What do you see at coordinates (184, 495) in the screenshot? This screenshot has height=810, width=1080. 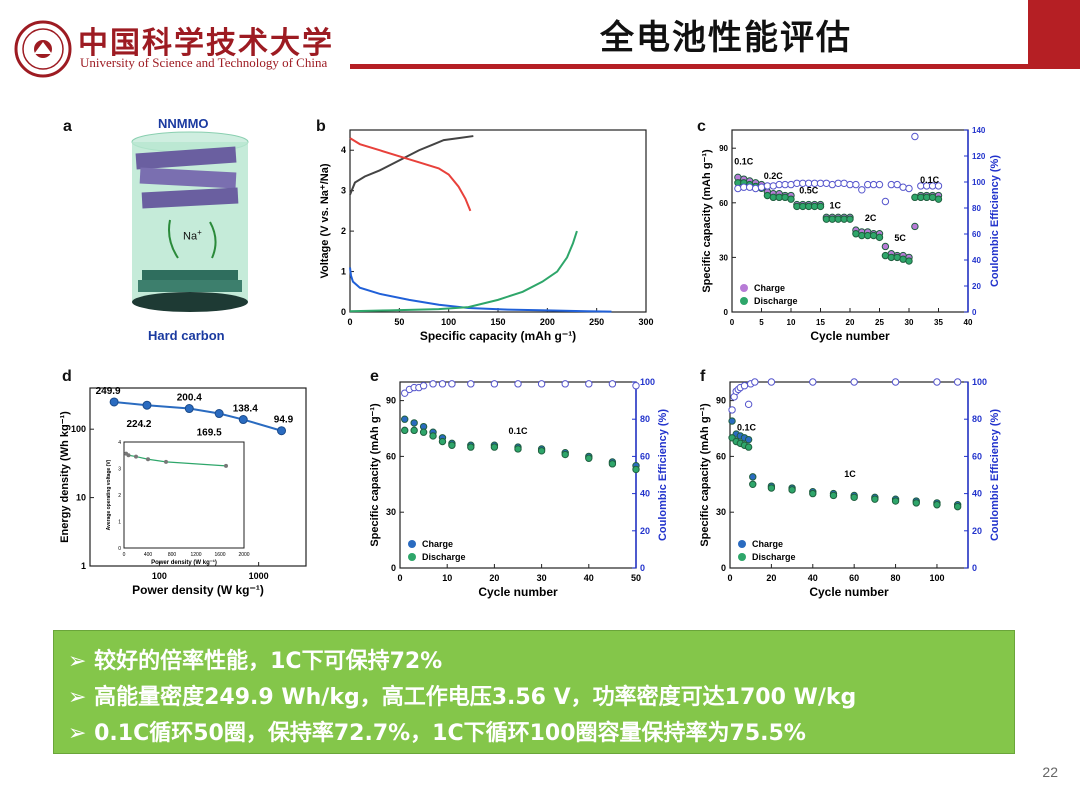 I see `inset-frame` at bounding box center [184, 495].